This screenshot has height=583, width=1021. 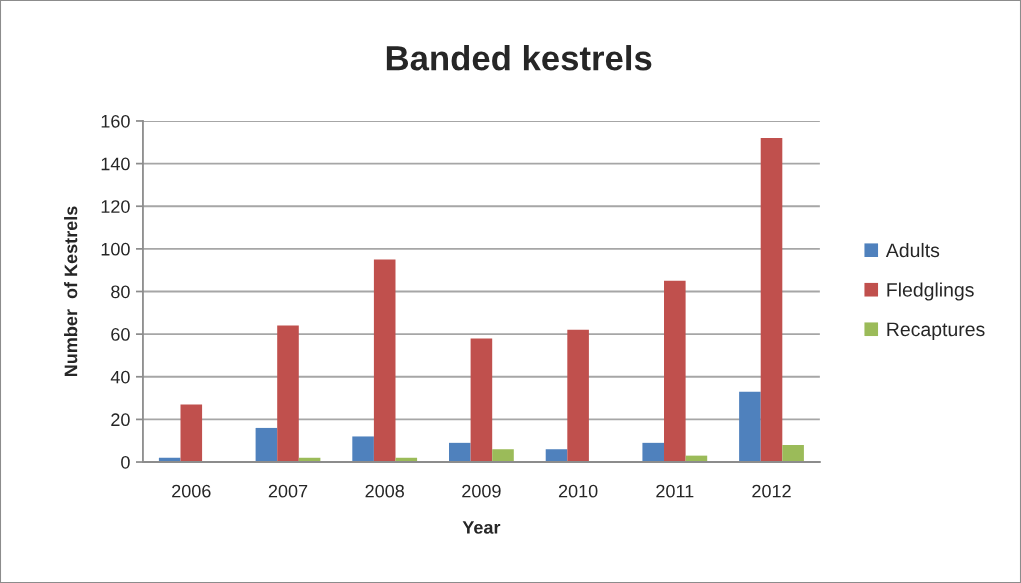 I want to click on legend-label: Adults, so click(x=912, y=250).